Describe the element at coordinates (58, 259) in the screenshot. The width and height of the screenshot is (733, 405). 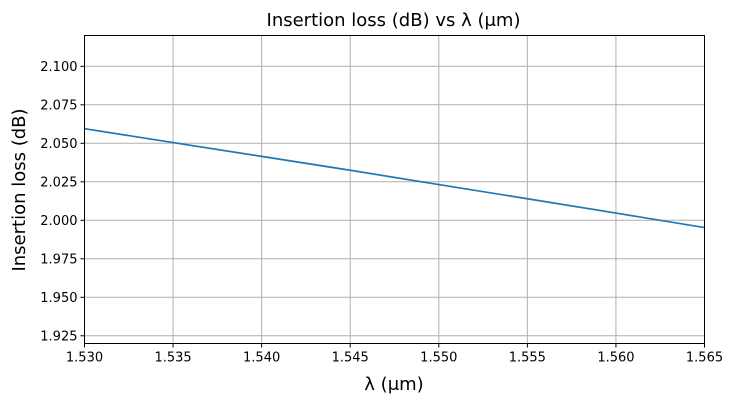
I see `y-tick-label: 1.975` at that location.